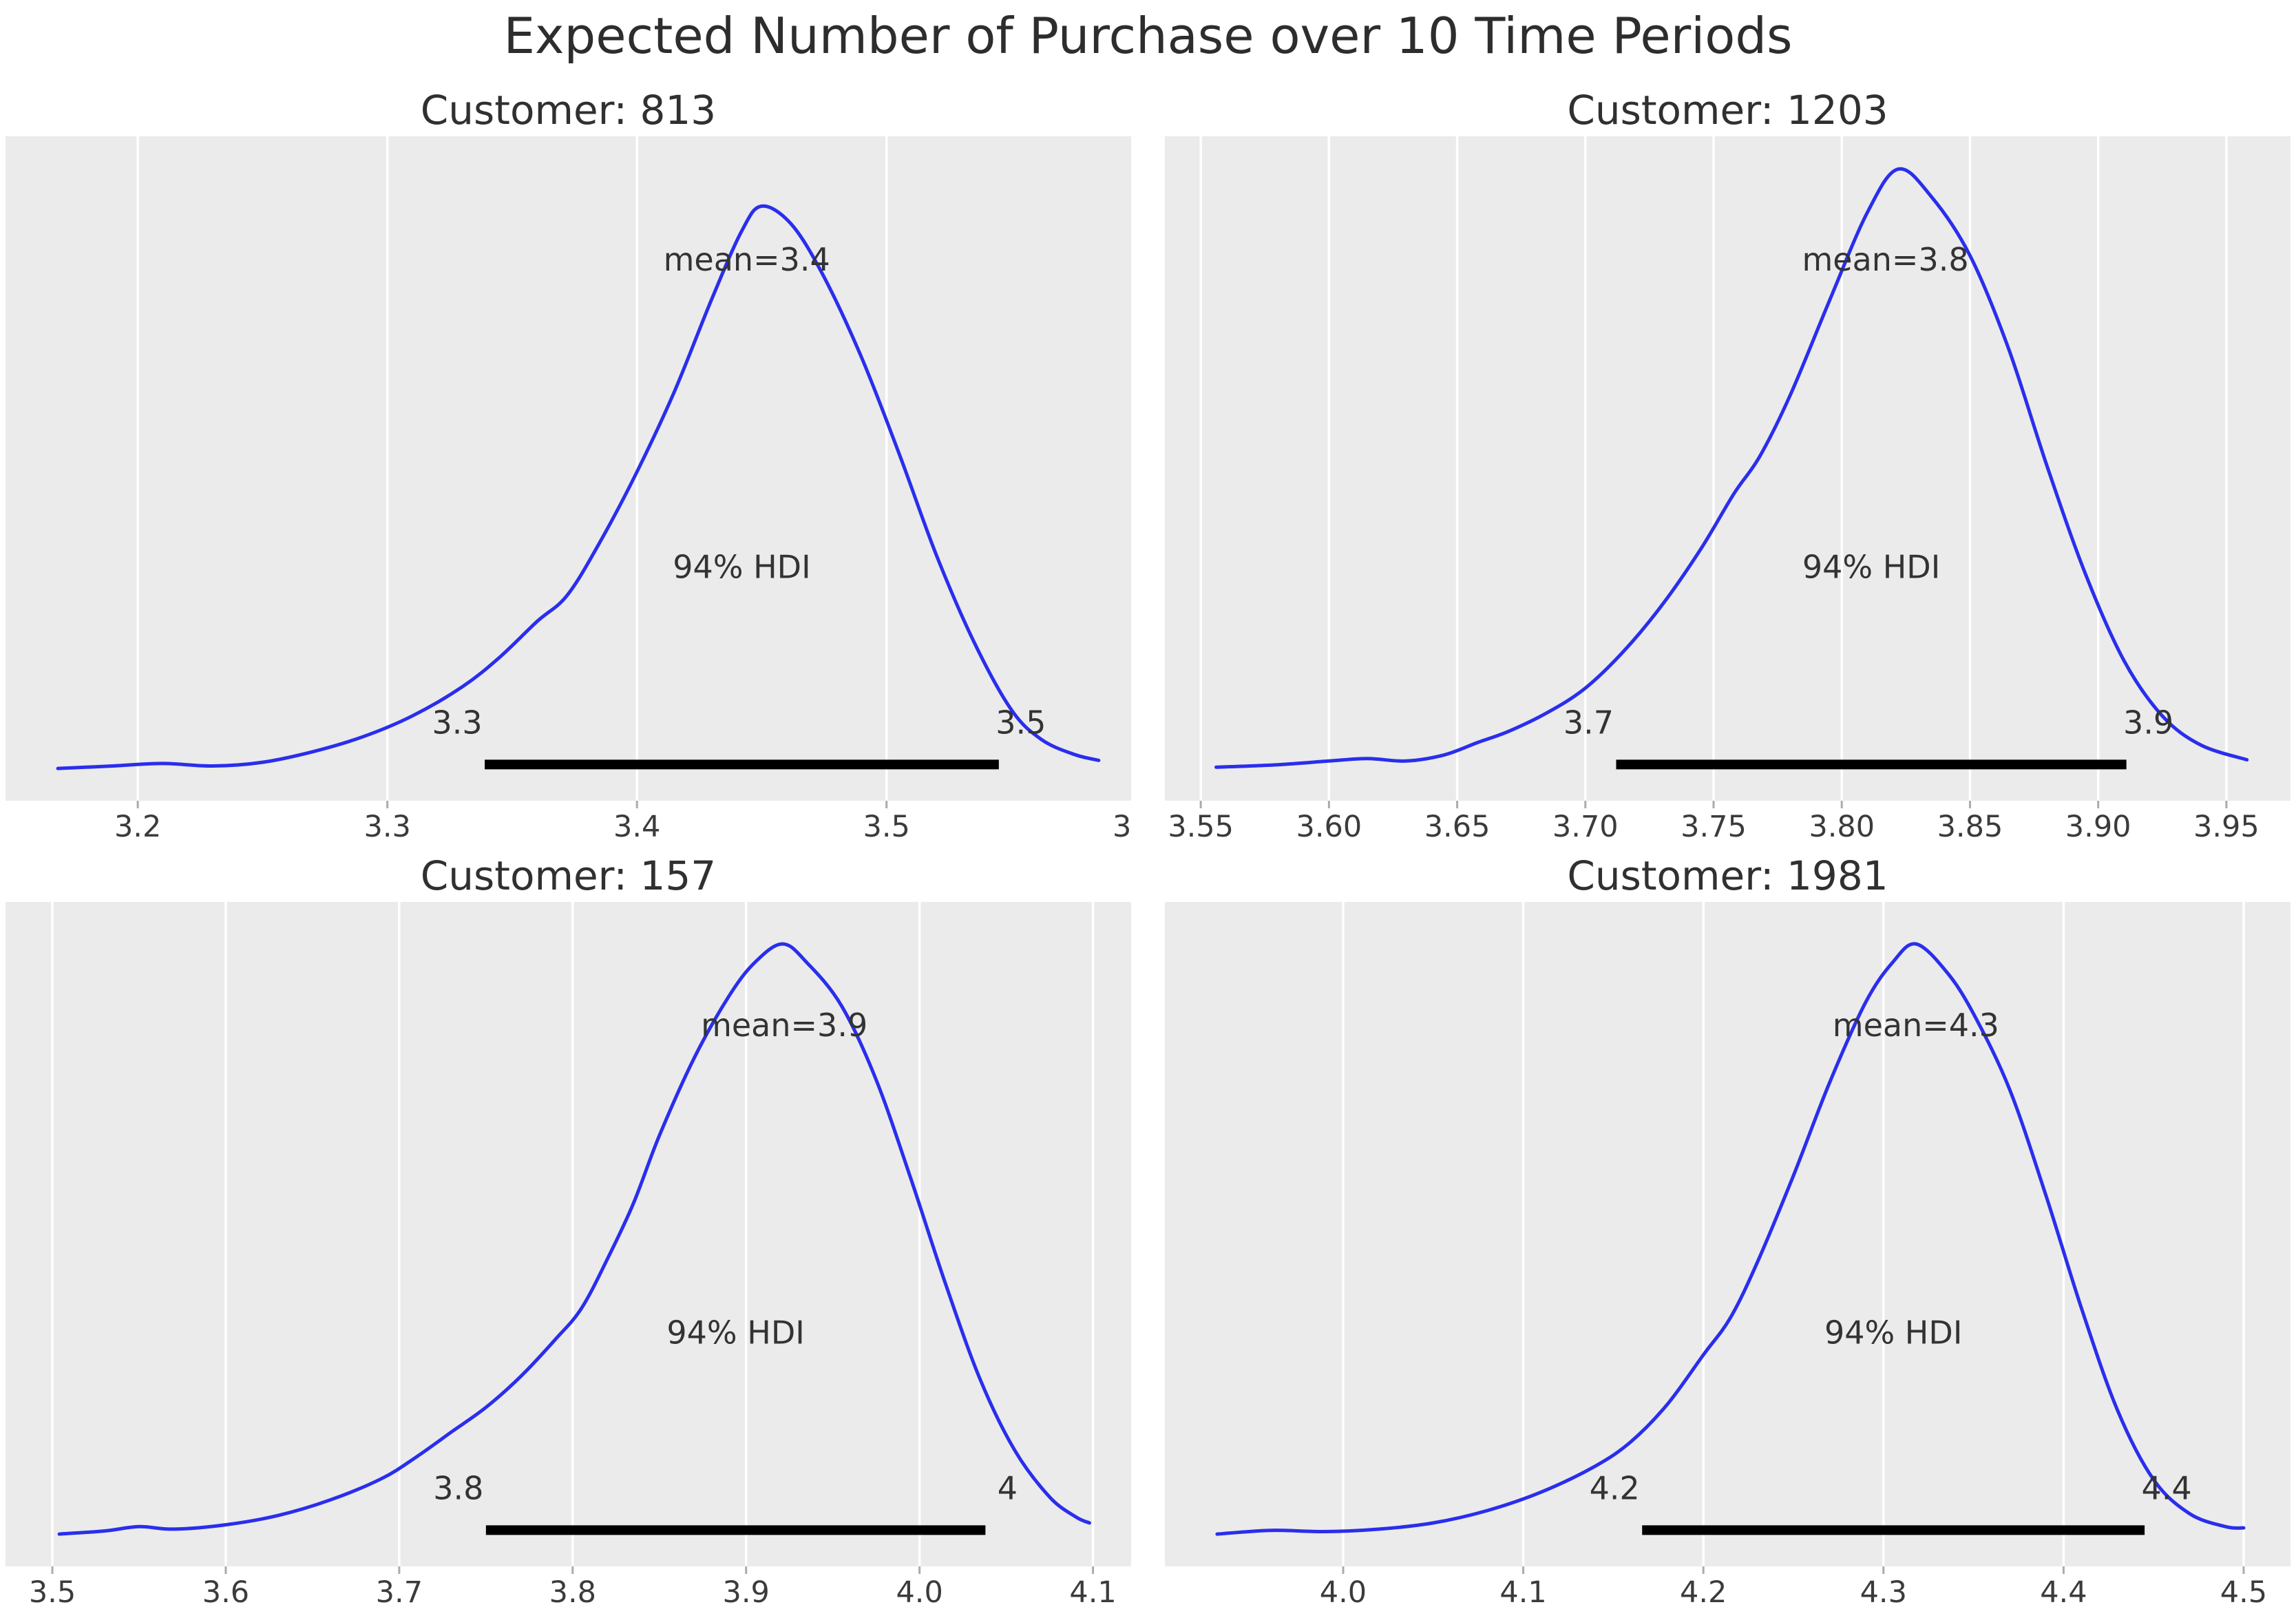 The image size is (2296, 1618). I want to click on x-tick-label: 3.8, so click(572, 1592).